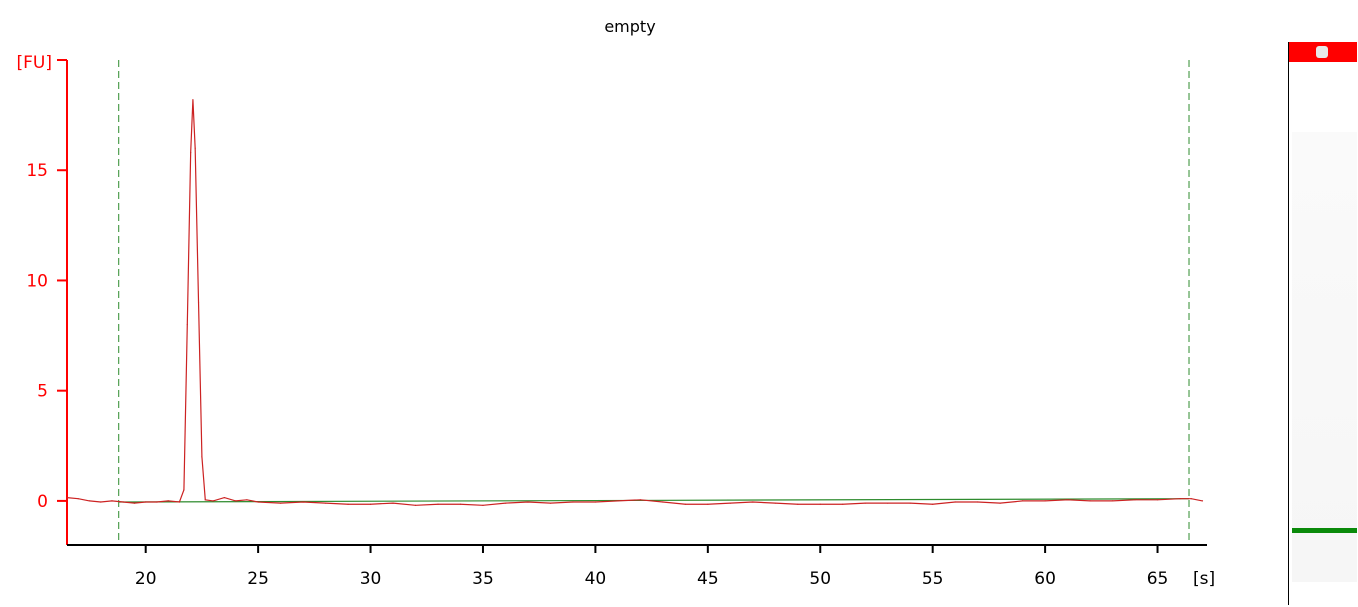 This screenshot has height=607, width=1358. I want to click on x-tick-label: 20, so click(146, 579).